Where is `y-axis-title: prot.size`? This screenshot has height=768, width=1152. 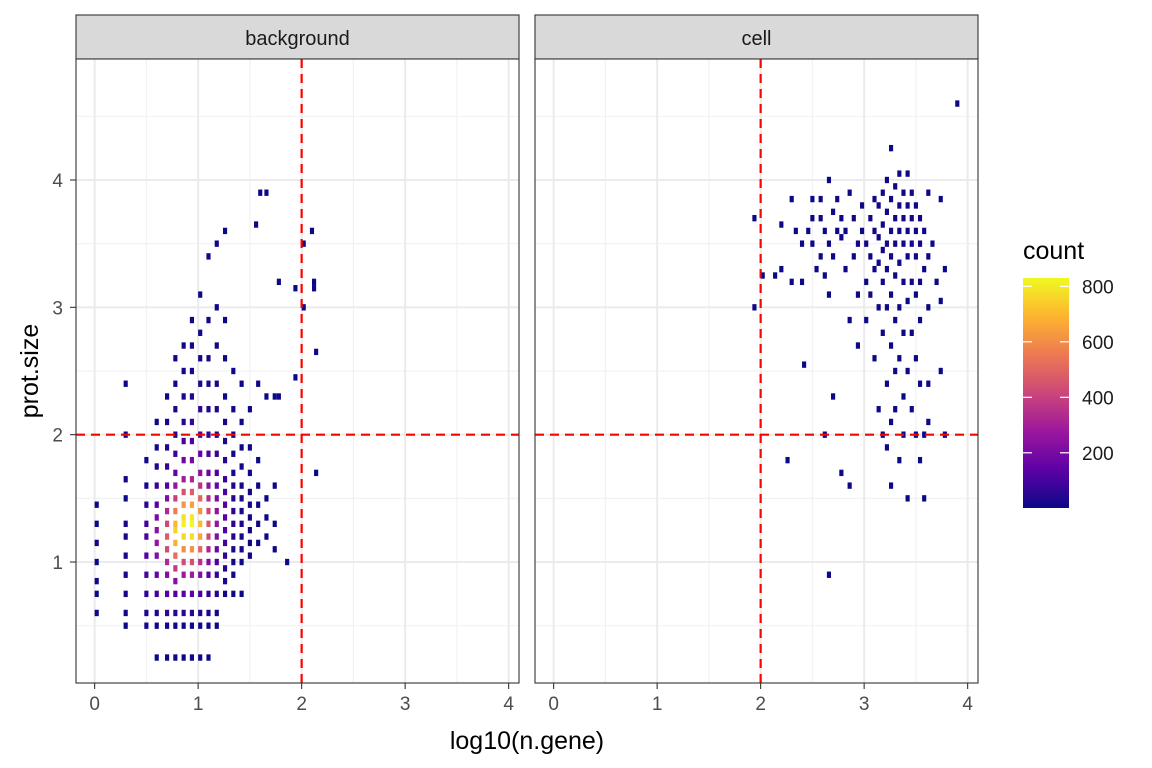
y-axis-title: prot.size is located at coordinates (30, 371).